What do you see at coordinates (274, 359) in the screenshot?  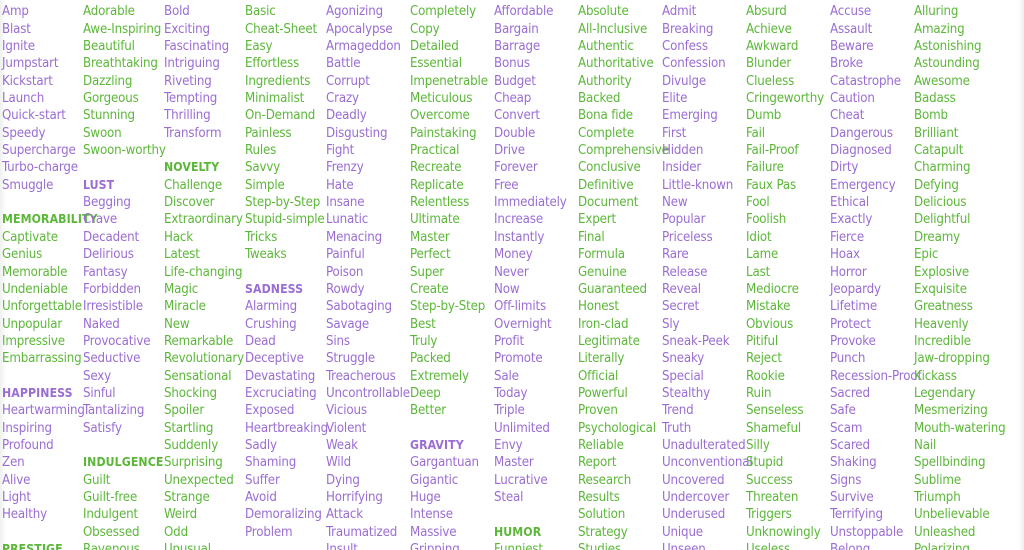 I see `power-word: Deceptive` at bounding box center [274, 359].